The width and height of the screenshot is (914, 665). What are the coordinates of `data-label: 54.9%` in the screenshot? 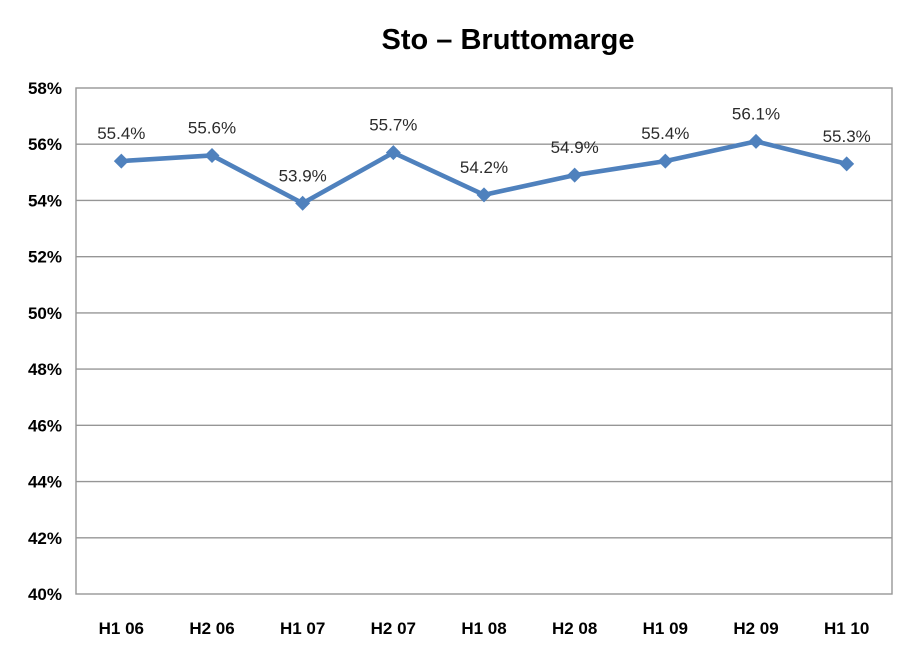 It's located at (575, 147).